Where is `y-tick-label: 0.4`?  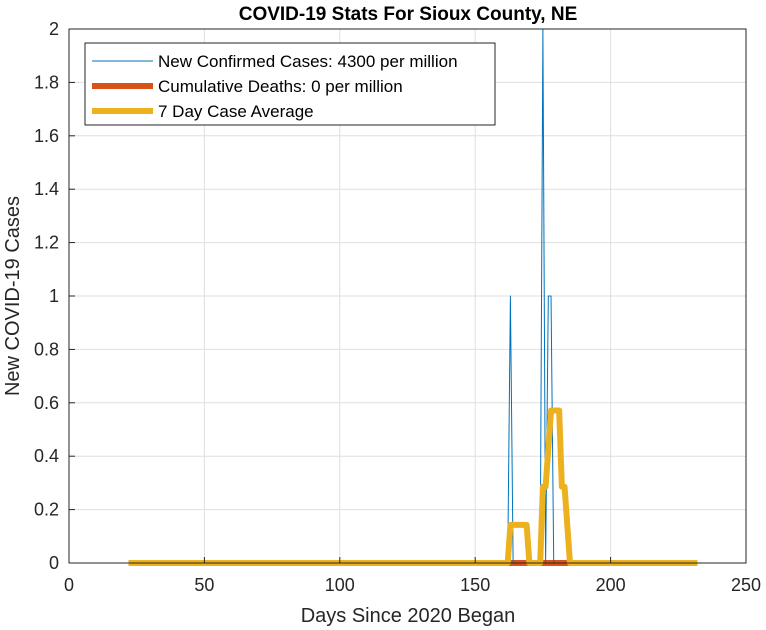 y-tick-label: 0.4 is located at coordinates (46, 456).